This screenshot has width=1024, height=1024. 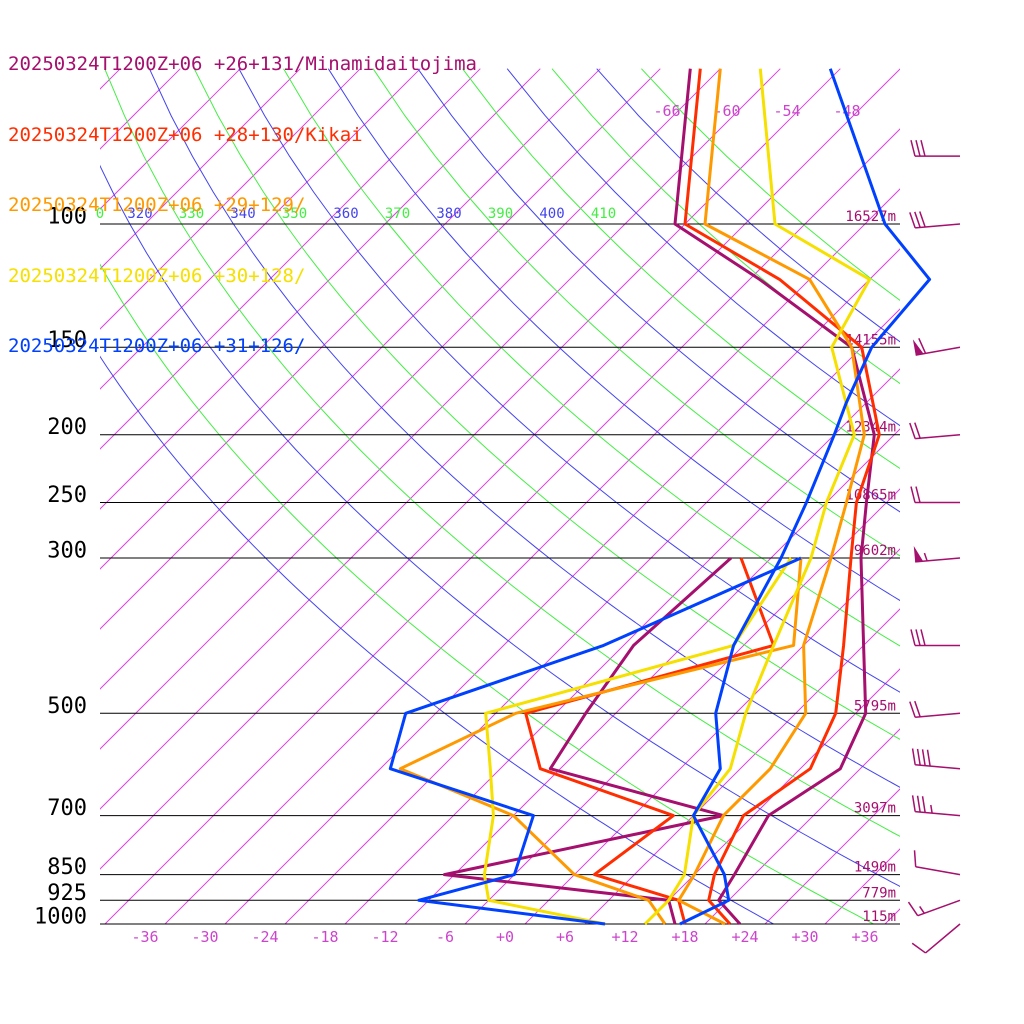 I want to click on legend-entry-5: 20250324T1200Z+06 +31+126/, so click(x=157, y=346).